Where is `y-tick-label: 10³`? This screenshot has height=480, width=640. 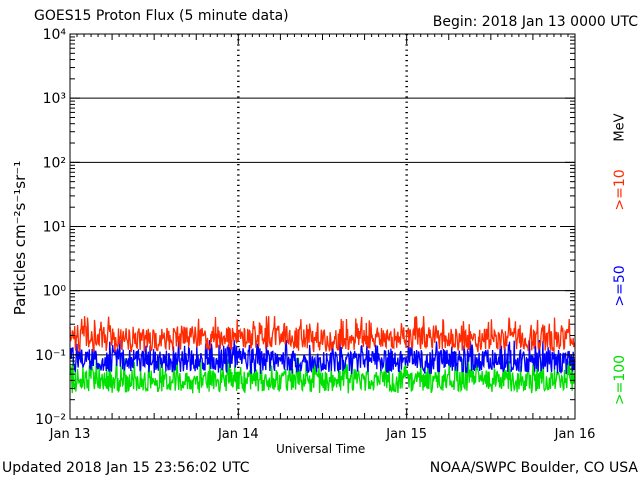
y-tick-label: 10³ is located at coordinates (54, 99).